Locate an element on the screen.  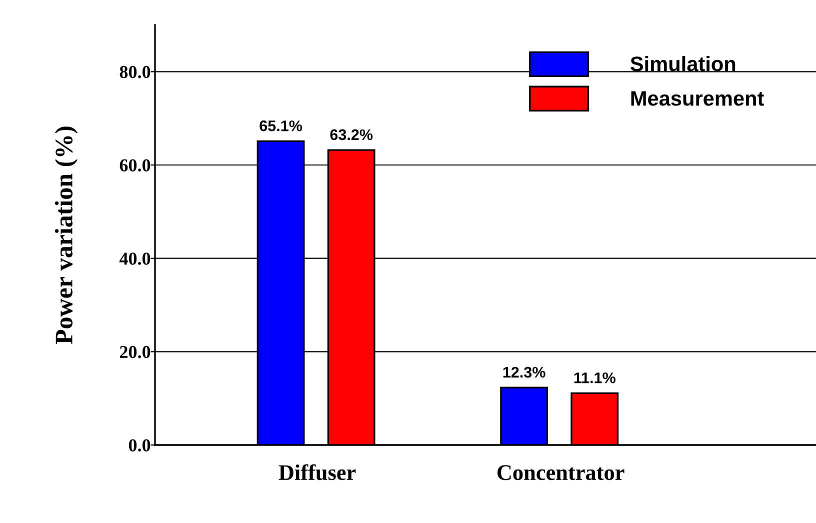
y-tick-label: 80.0 is located at coordinates (135, 72).